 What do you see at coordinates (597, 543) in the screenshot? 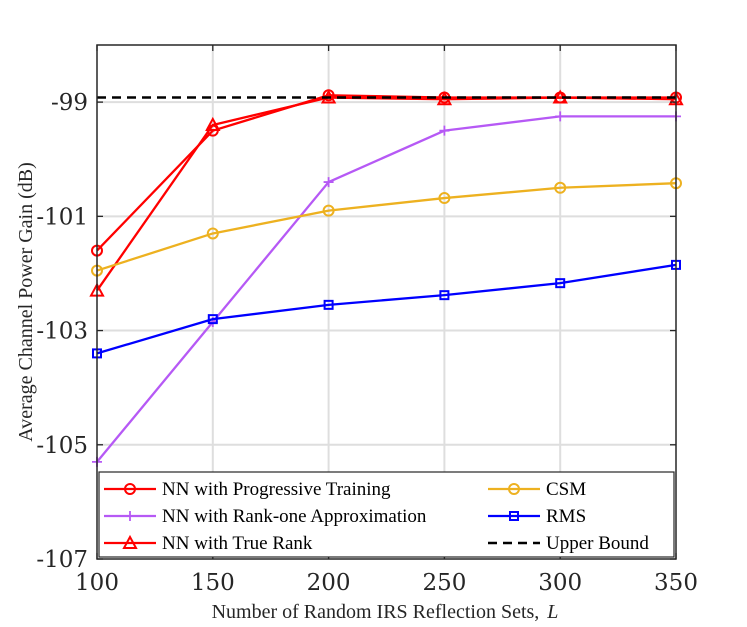
I see `legend-label: Upper Bound` at bounding box center [597, 543].